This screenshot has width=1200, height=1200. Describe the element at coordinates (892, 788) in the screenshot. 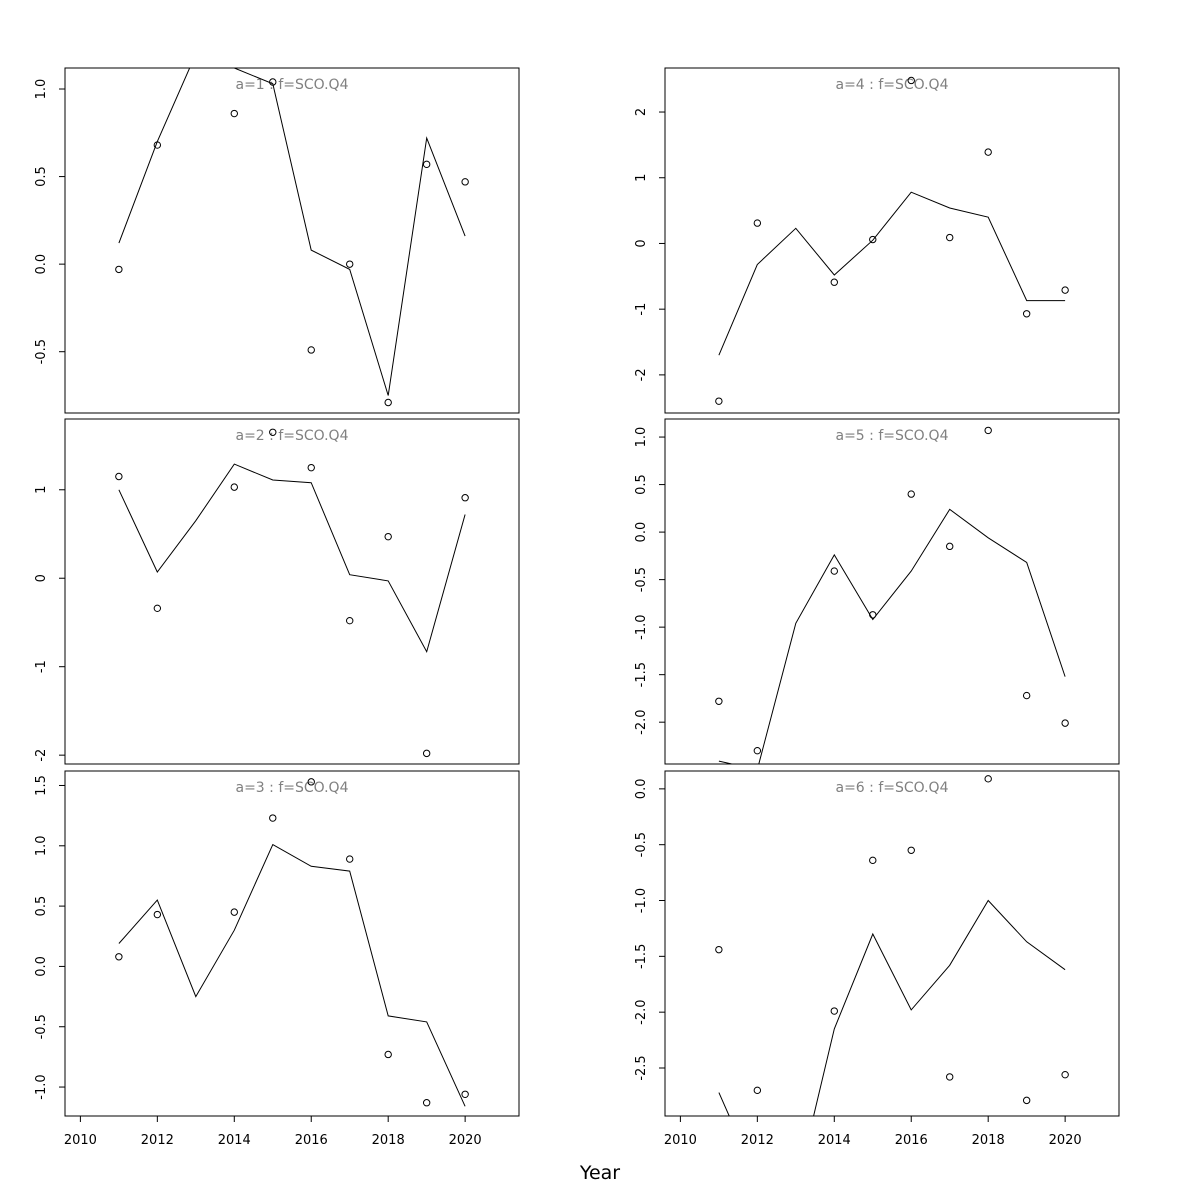

I see `panel-title: a=6 : f=SCO.Q4` at that location.